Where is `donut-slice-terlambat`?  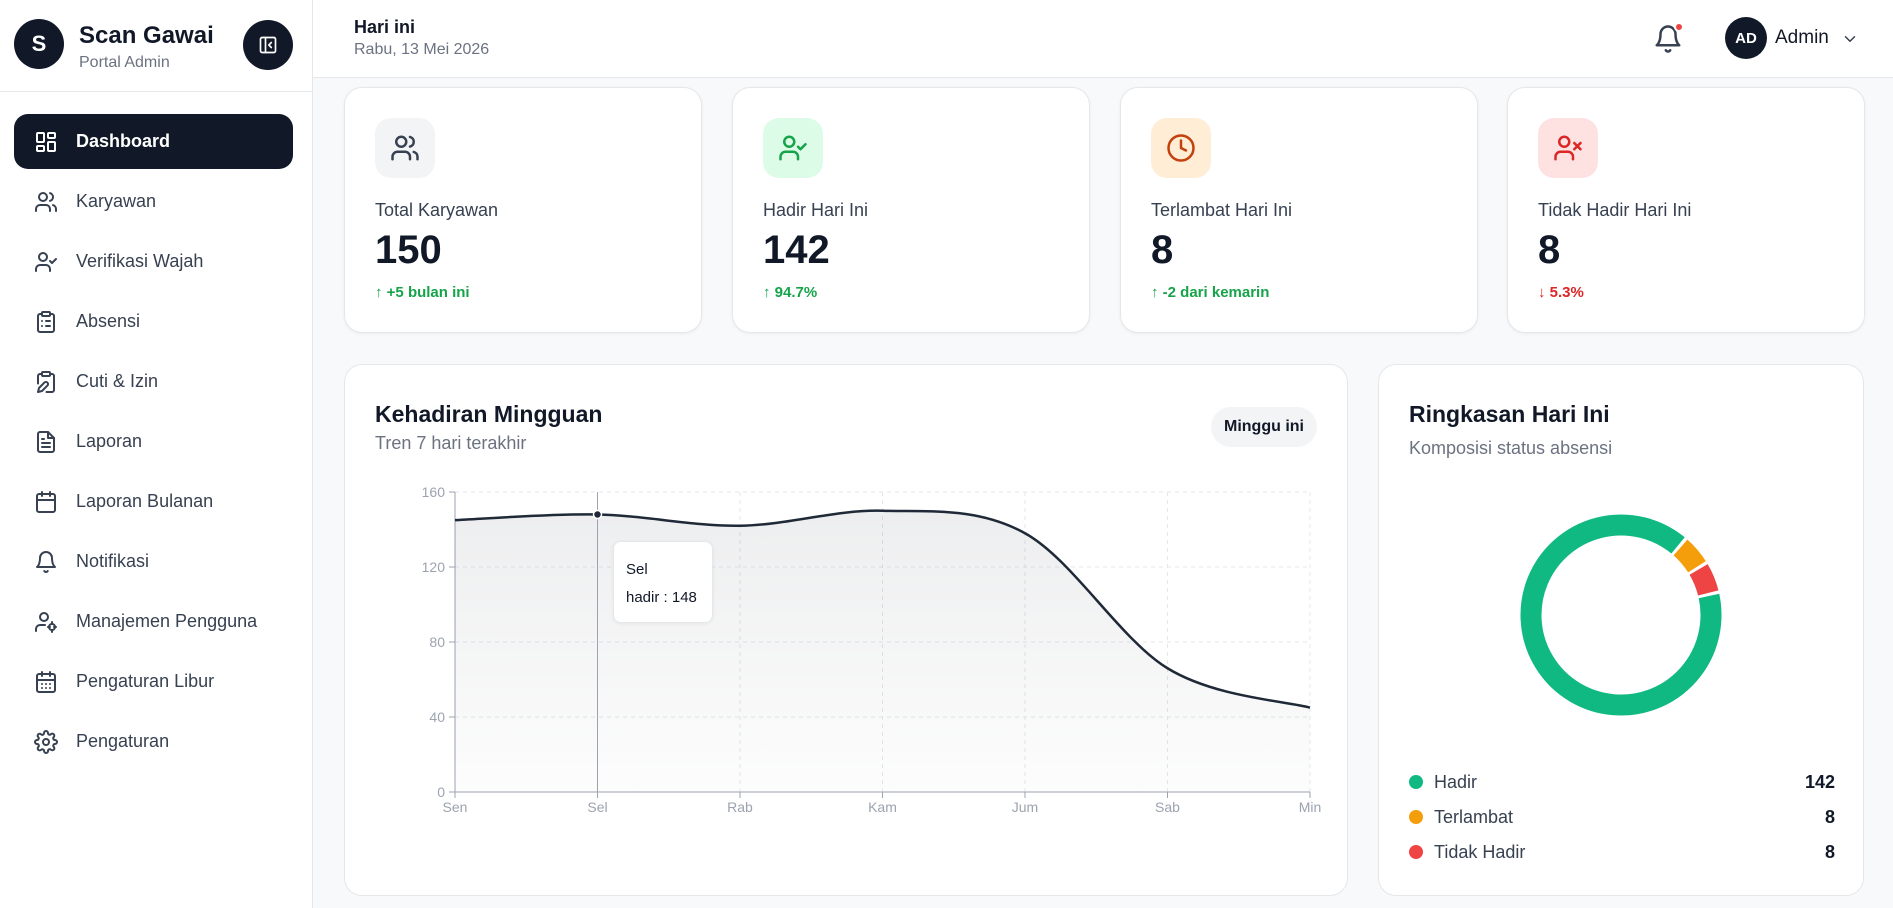
donut-slice-terlambat is located at coordinates (1689, 556).